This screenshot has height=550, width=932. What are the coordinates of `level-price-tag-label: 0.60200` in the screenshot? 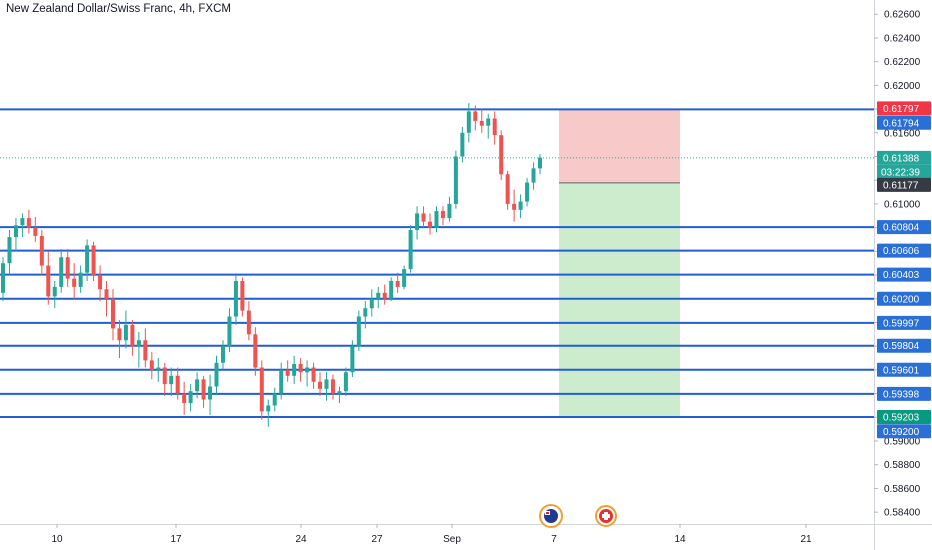 It's located at (901, 299).